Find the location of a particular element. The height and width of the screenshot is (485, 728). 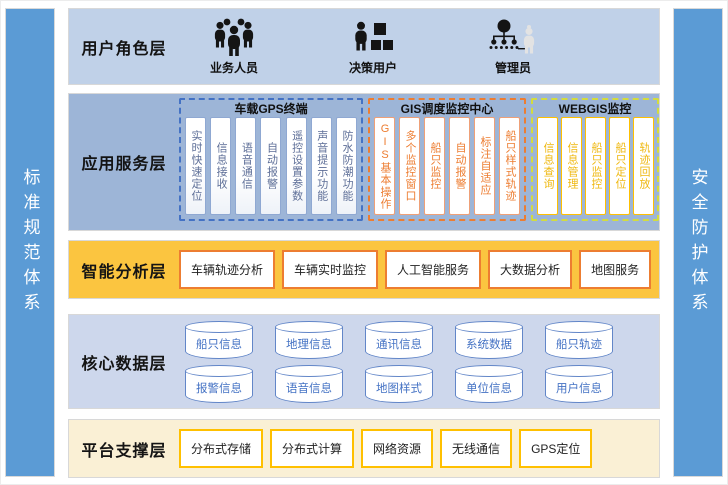

service-item: 语音通信 is located at coordinates (246, 166).